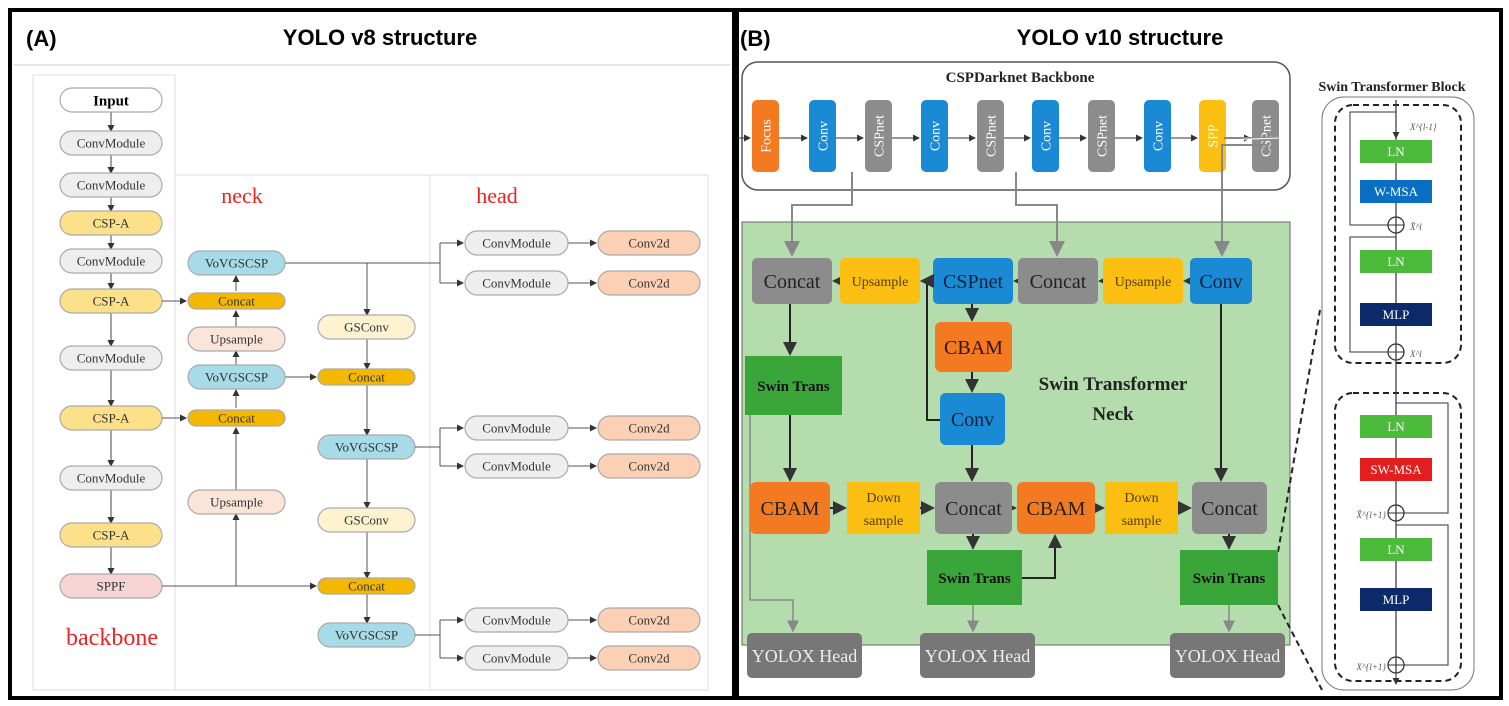 Image resolution: width=1509 pixels, height=706 pixels. What do you see at coordinates (366, 327) in the screenshot?
I see `neck-col2-node-0: GSConv` at bounding box center [366, 327].